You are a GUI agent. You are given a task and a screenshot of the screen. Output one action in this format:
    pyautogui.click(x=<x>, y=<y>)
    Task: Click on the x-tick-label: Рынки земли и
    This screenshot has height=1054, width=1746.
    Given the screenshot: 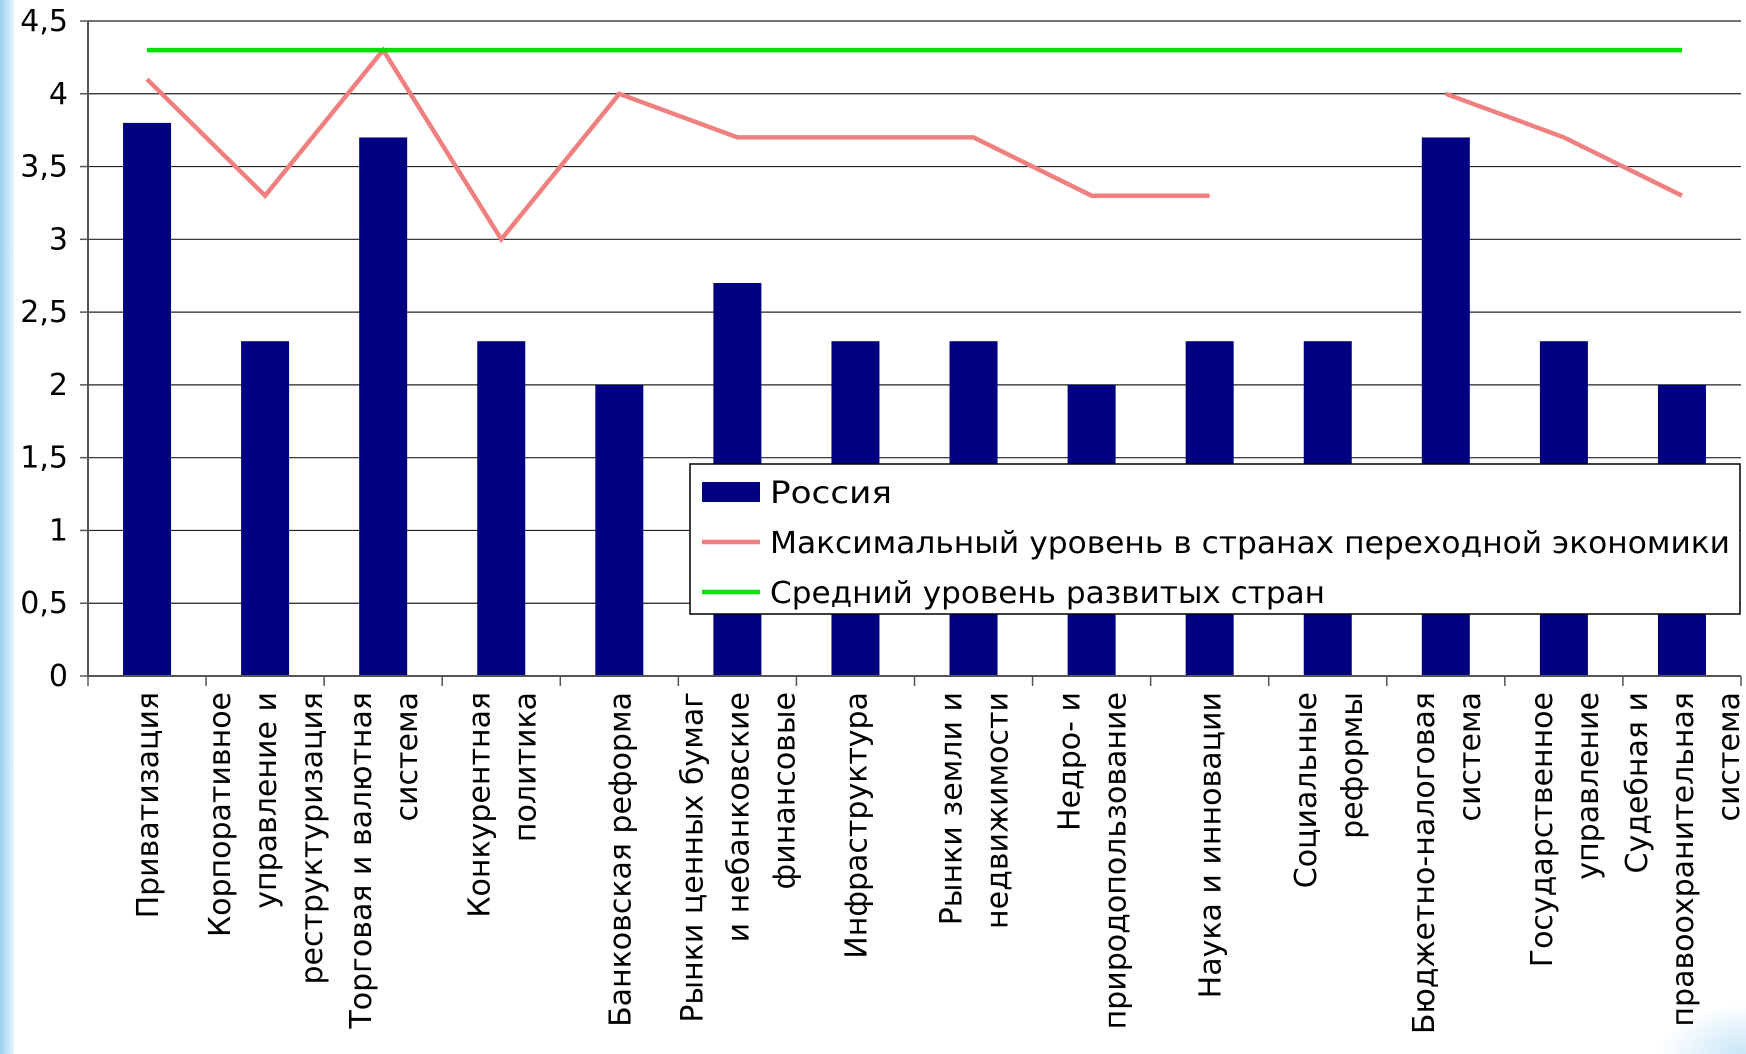 What is the action you would take?
    pyautogui.click(x=952, y=808)
    